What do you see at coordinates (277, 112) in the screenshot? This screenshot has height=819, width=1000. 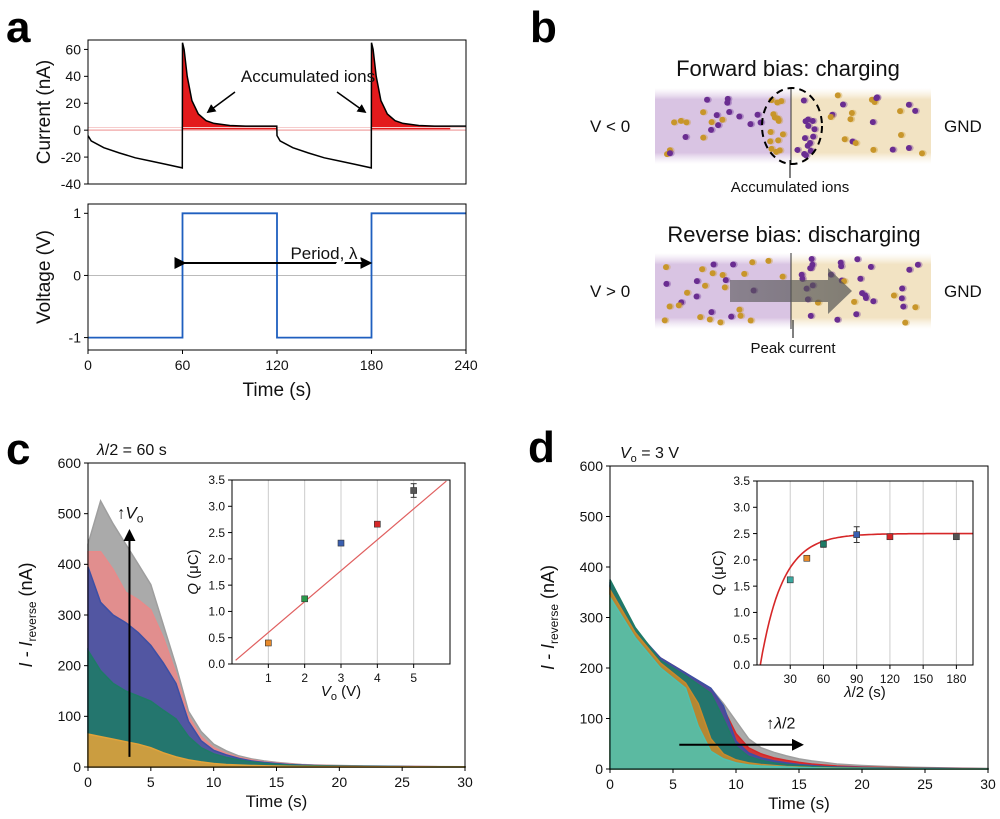 I see `plot-frame` at bounding box center [277, 112].